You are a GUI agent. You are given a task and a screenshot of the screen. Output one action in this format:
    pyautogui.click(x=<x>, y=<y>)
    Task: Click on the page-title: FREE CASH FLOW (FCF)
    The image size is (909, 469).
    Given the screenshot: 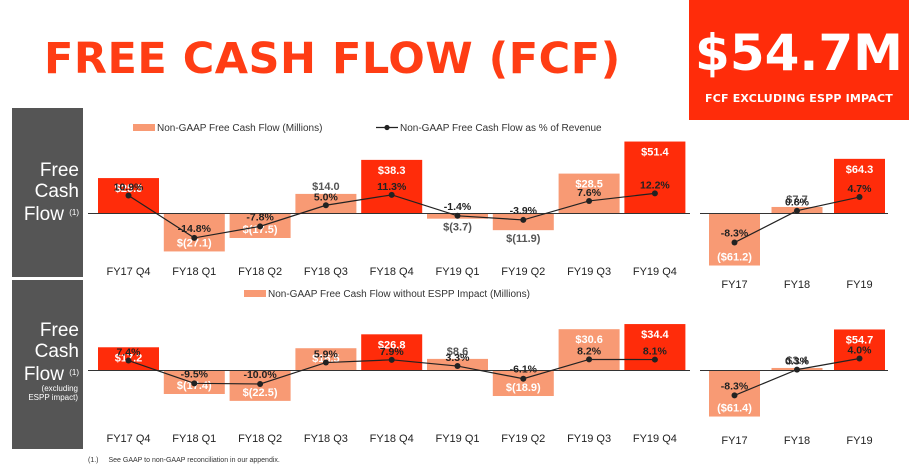 What is the action you would take?
    pyautogui.click(x=332, y=59)
    